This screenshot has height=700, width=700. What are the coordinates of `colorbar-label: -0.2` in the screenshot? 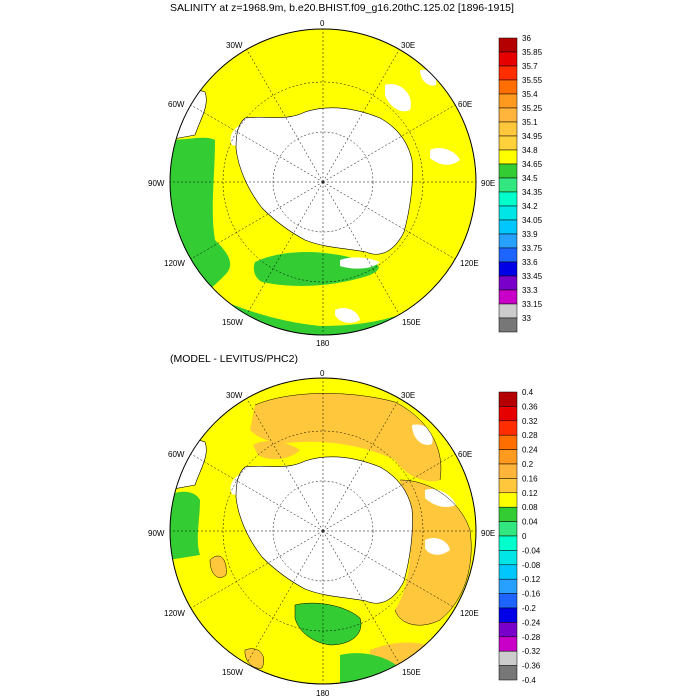 It's located at (529, 608).